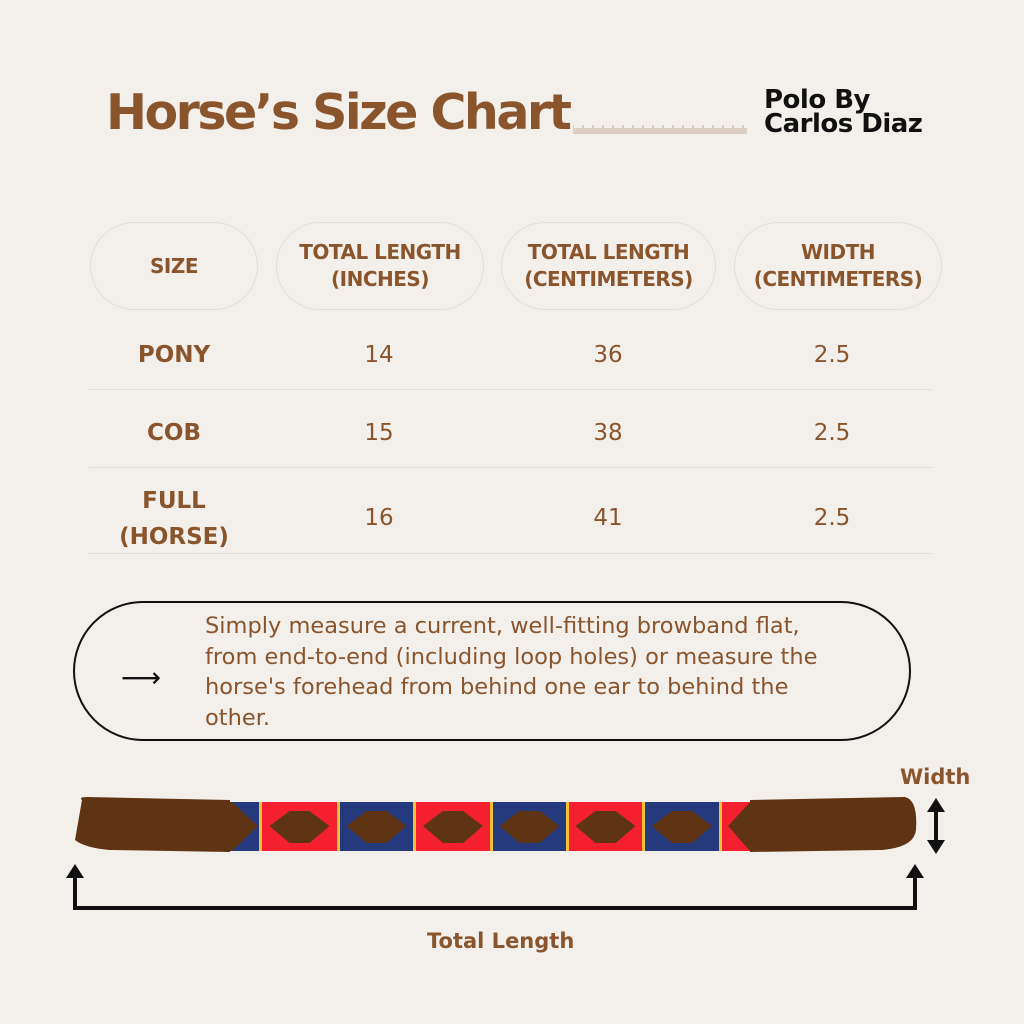  What do you see at coordinates (501, 941) in the screenshot?
I see `total-length-label: Total Length` at bounding box center [501, 941].